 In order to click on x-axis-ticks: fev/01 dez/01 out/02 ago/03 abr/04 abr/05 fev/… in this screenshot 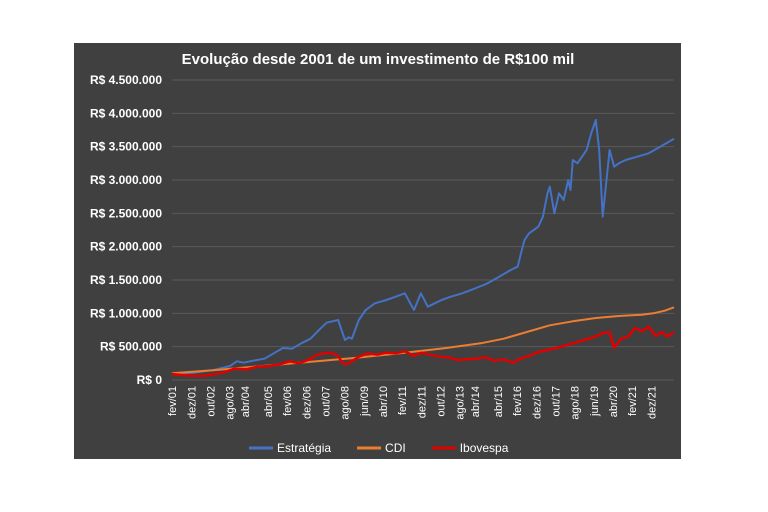, I will do `click(412, 403)`.